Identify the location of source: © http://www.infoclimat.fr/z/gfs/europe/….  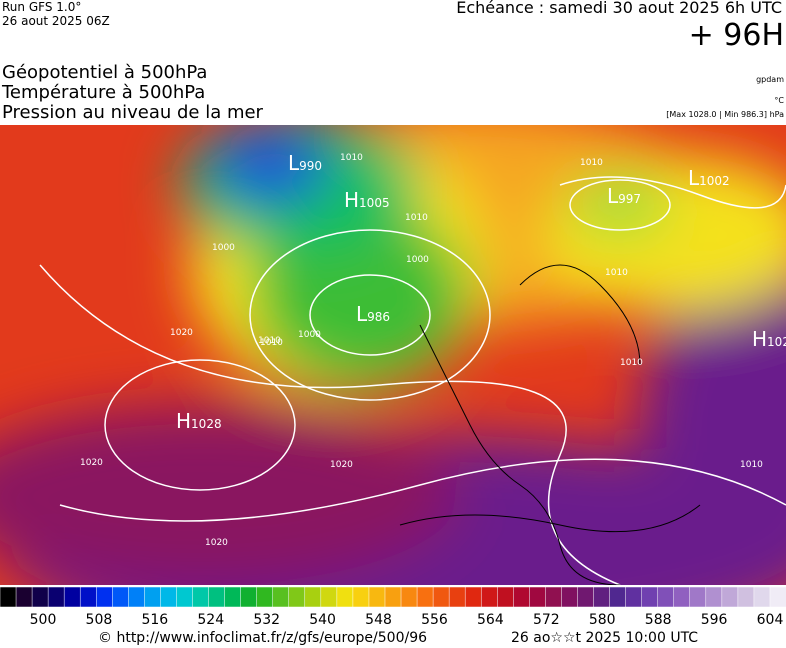
(263, 638).